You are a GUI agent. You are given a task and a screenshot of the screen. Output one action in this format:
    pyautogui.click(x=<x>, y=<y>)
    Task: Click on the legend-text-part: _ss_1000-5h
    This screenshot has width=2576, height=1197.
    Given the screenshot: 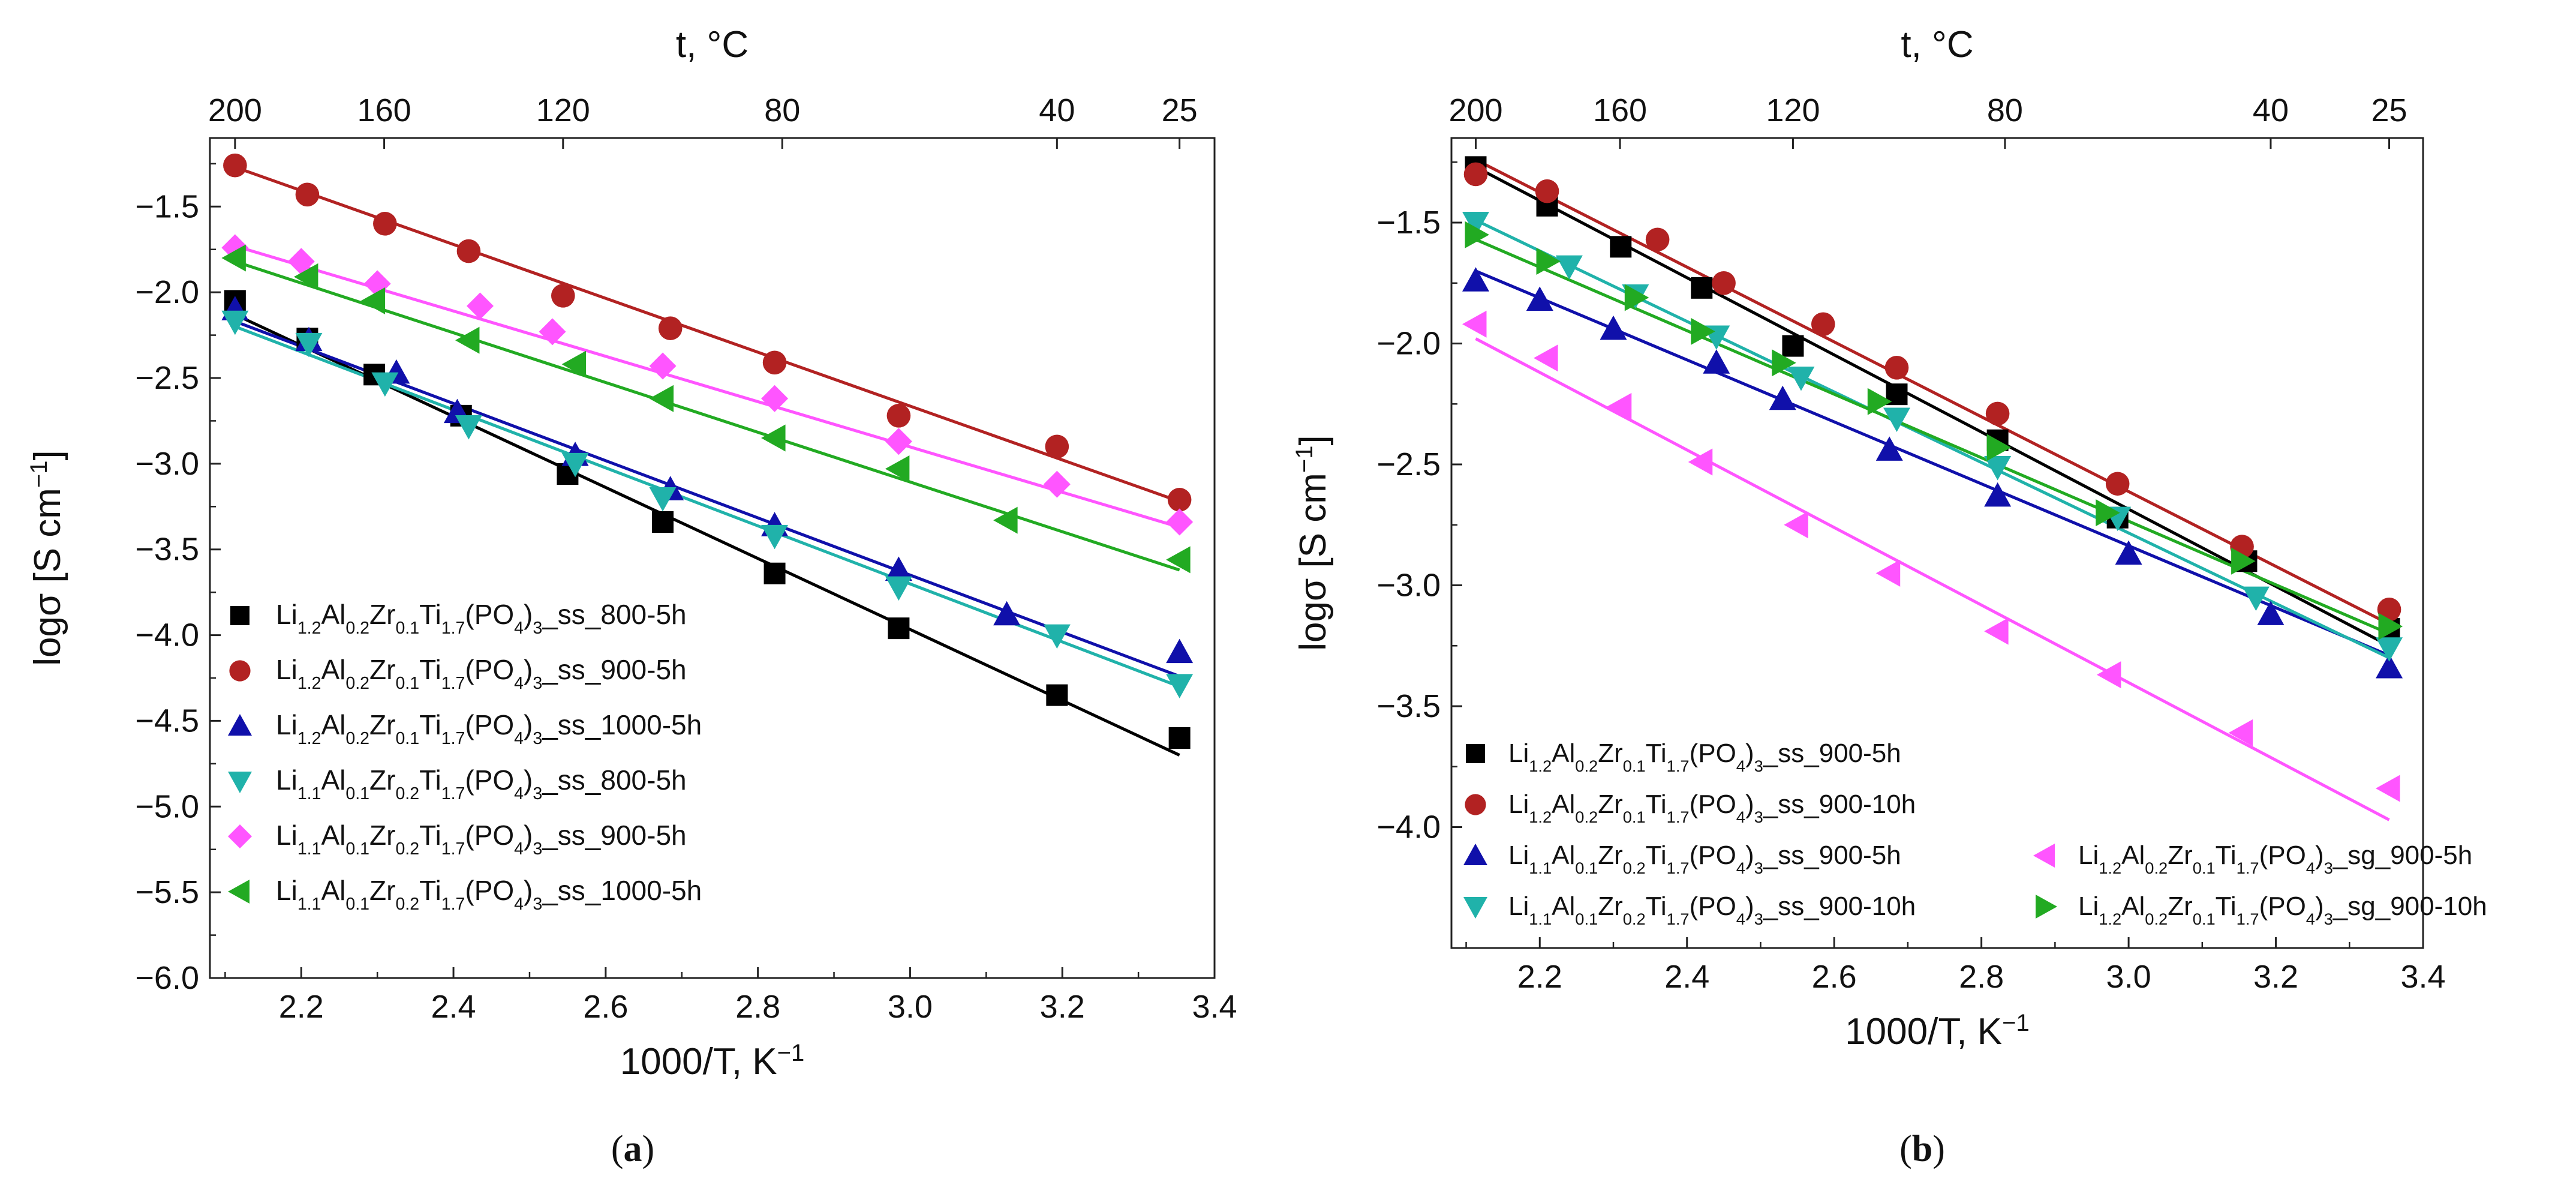 What is the action you would take?
    pyautogui.click(x=622, y=724)
    